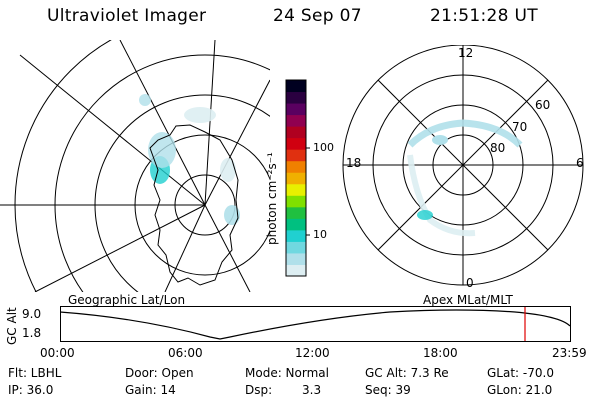 The height and width of the screenshot is (400, 600). Describe the element at coordinates (470, 283) in the screenshot. I see `mlt-label-0: 0` at that location.